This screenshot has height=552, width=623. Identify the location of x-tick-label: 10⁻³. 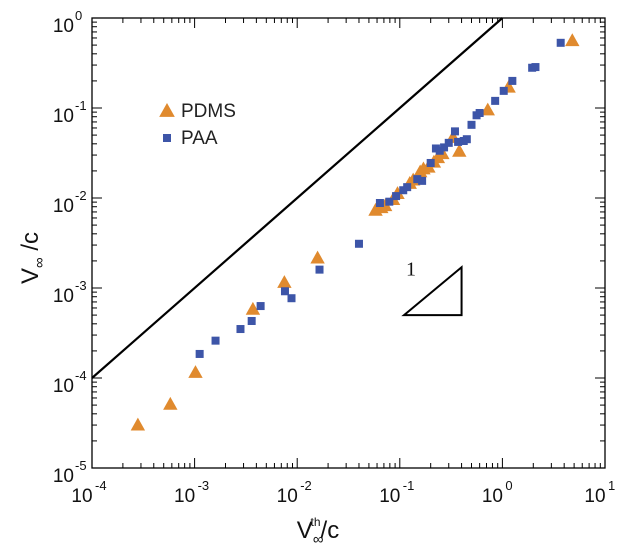
(191, 492).